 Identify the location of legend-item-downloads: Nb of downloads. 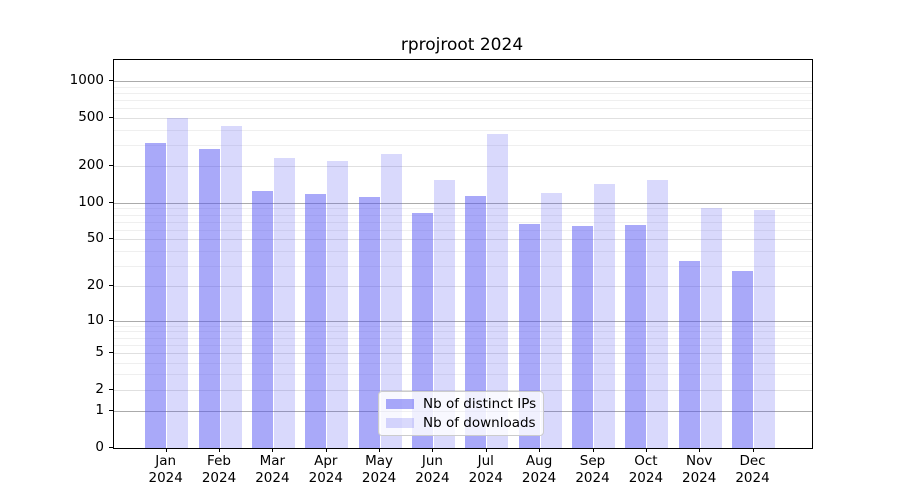
(464, 423).